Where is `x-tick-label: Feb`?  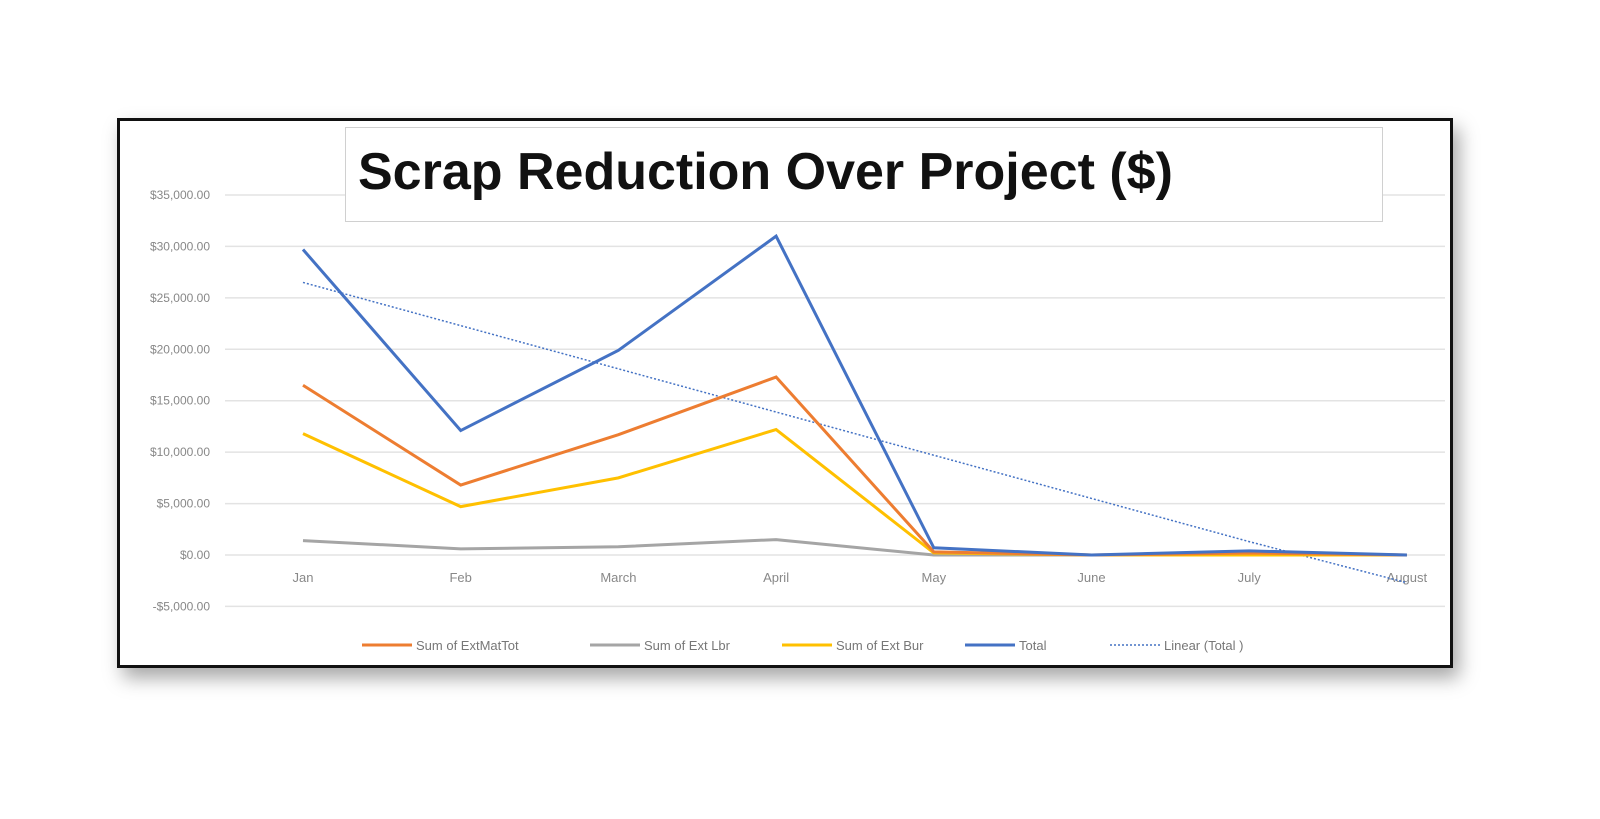 x-tick-label: Feb is located at coordinates (460, 577).